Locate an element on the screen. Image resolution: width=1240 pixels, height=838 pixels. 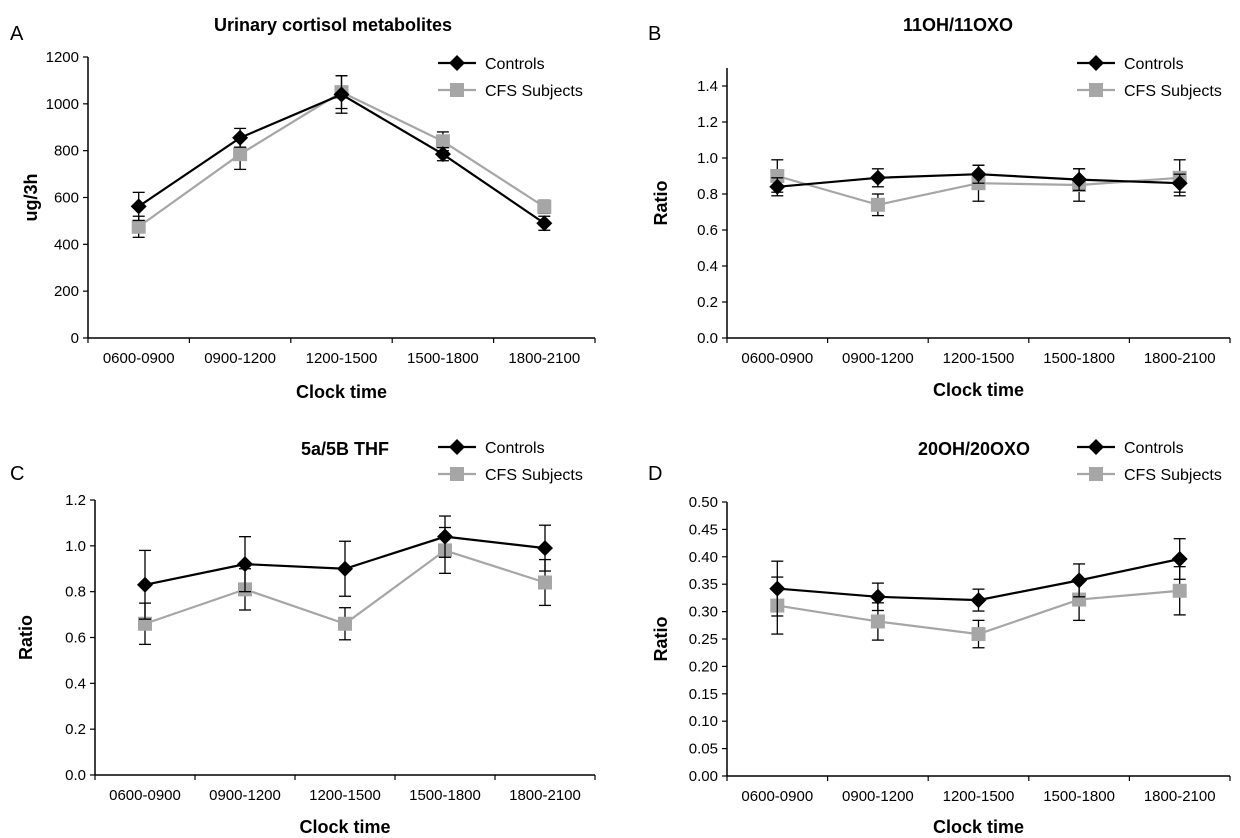
y-tick-label: 1.2 is located at coordinates (75, 500).